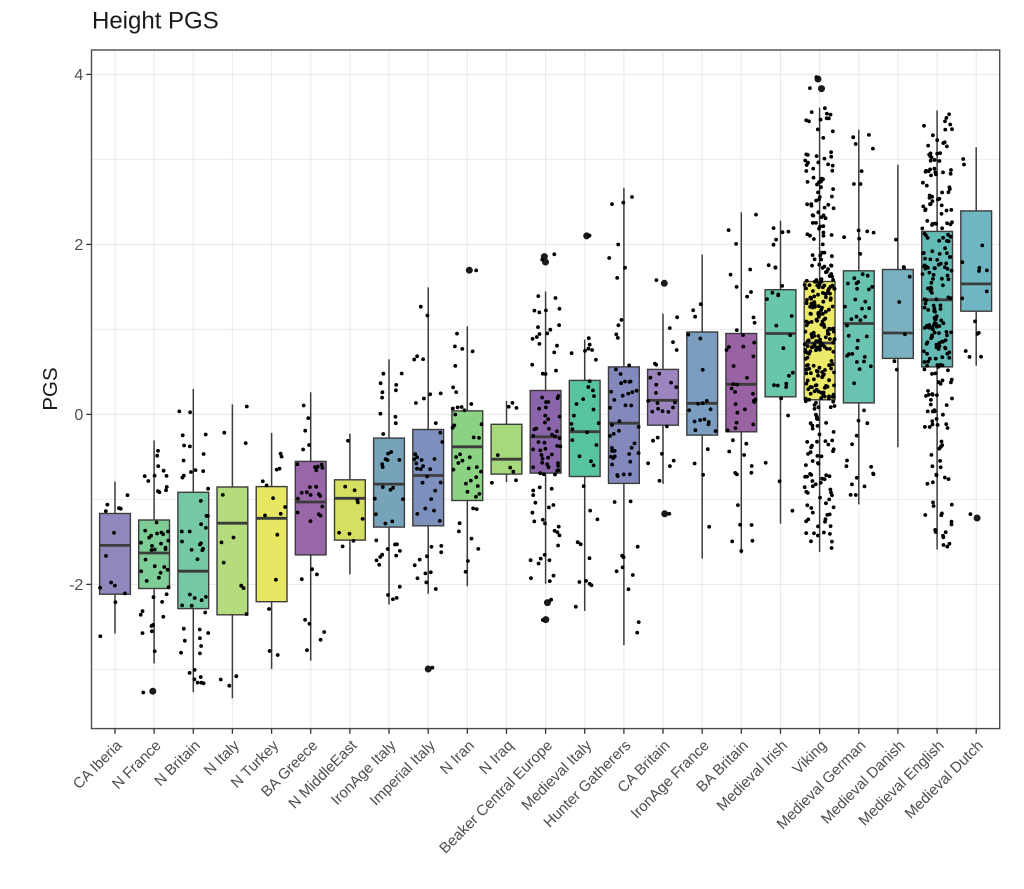 This screenshot has width=1024, height=889. What do you see at coordinates (78, 415) in the screenshot?
I see `svg-text: 0` at bounding box center [78, 415].